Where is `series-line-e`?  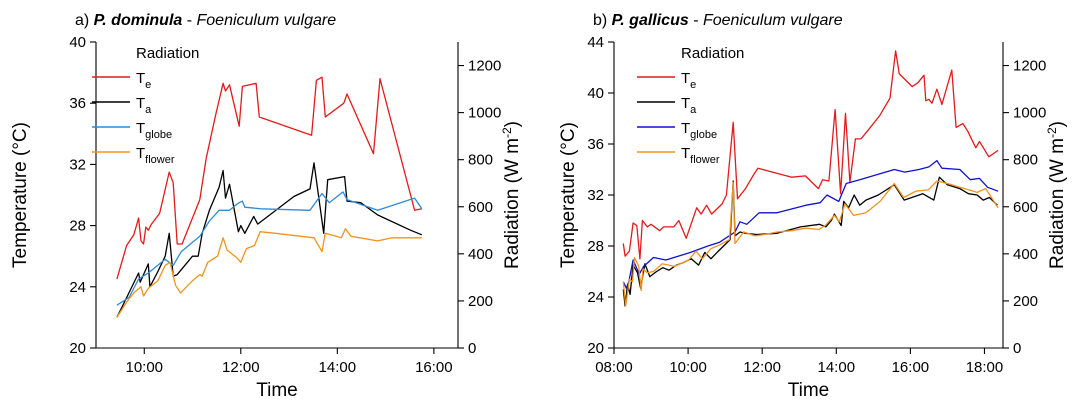 series-line-e is located at coordinates (269, 178).